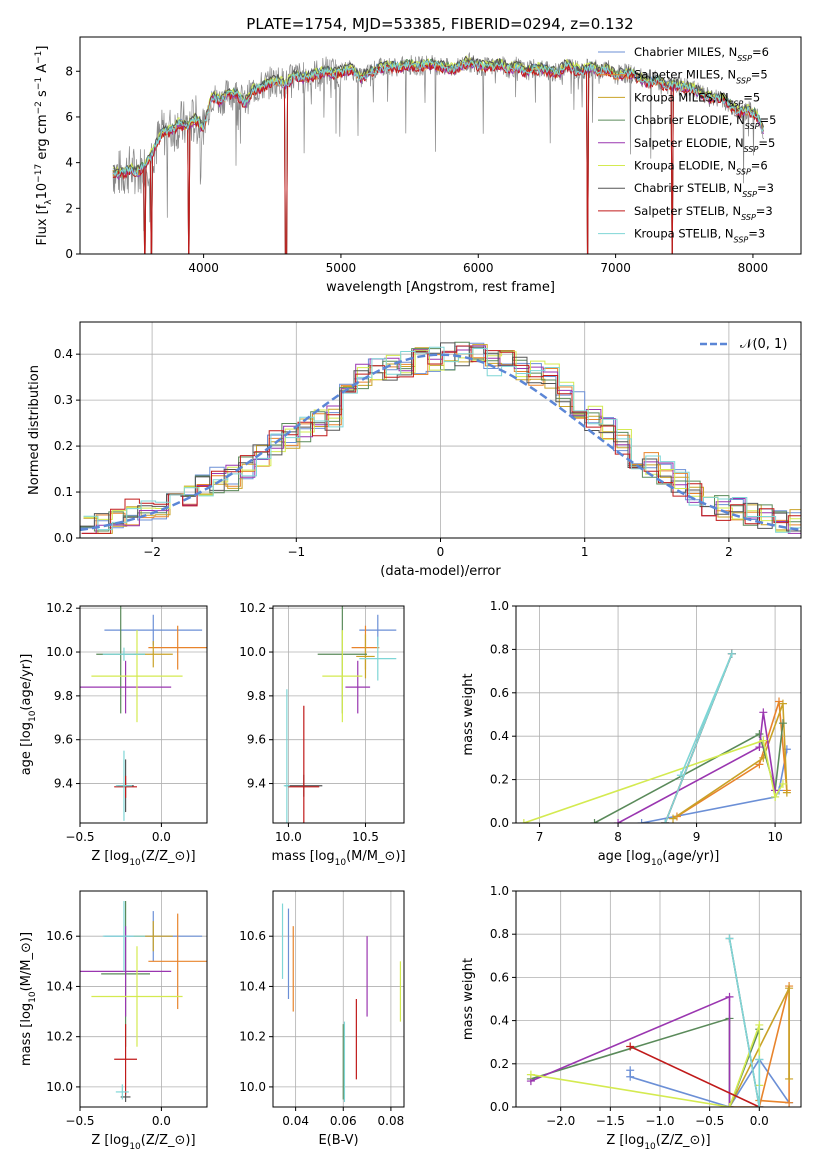  What do you see at coordinates (63, 784) in the screenshot?
I see `y-tick-label: 9.4` at bounding box center [63, 784].